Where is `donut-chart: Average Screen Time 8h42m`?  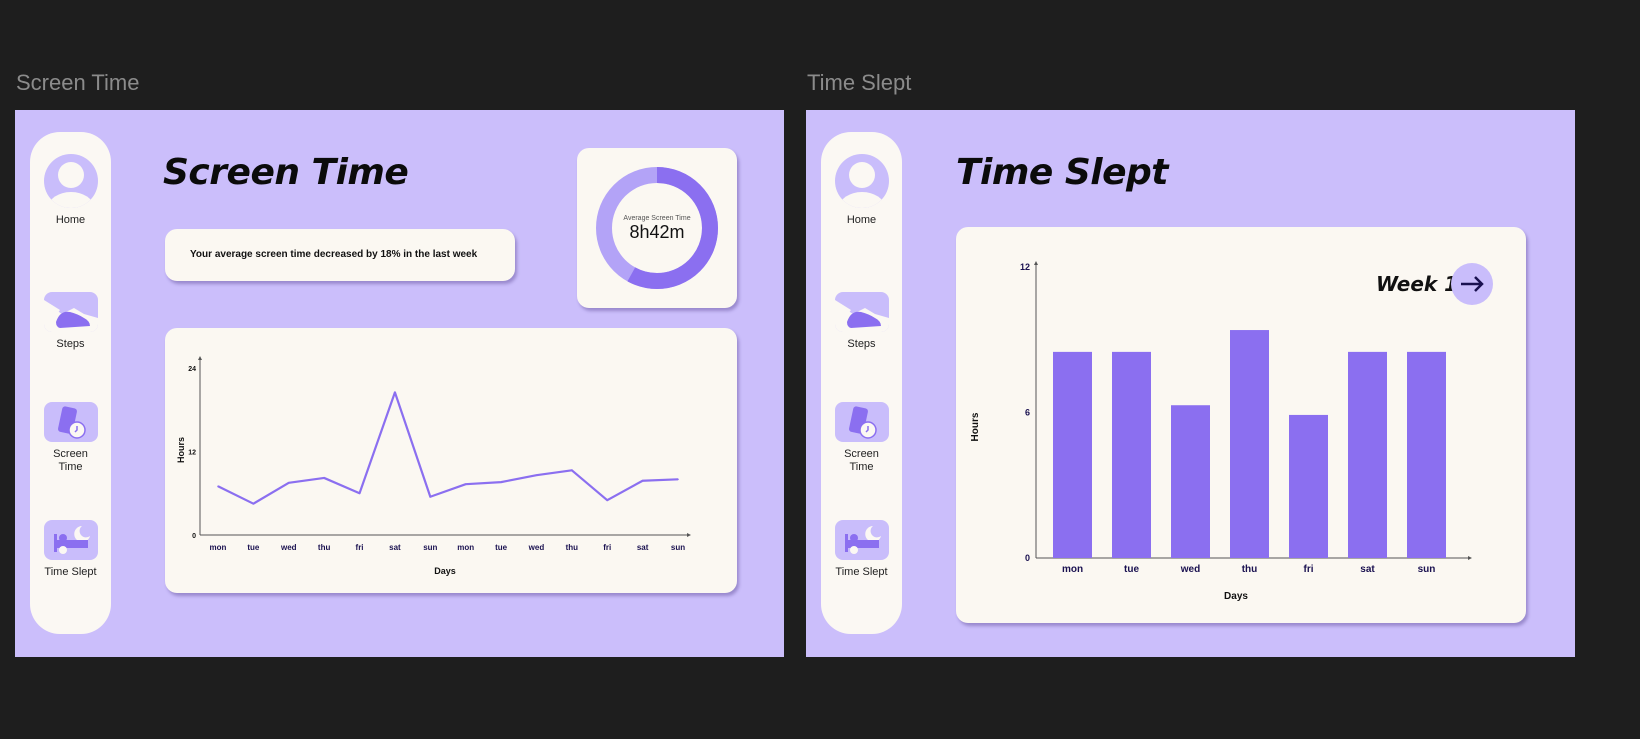
donut-chart: Average Screen Time 8h42m is located at coordinates (657, 228).